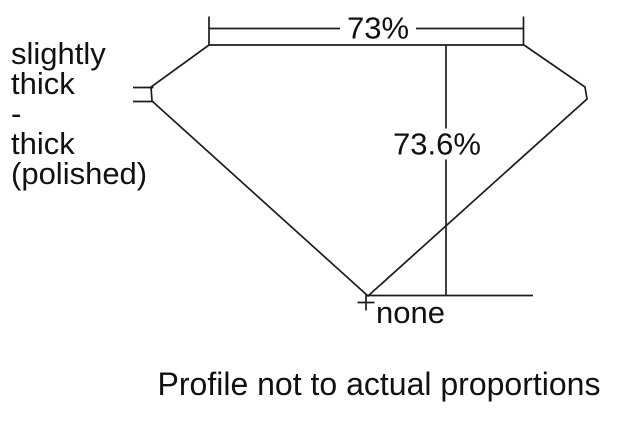 This screenshot has height=430, width=640. What do you see at coordinates (437, 144) in the screenshot?
I see `depth-percent-label: 73.6%` at bounding box center [437, 144].